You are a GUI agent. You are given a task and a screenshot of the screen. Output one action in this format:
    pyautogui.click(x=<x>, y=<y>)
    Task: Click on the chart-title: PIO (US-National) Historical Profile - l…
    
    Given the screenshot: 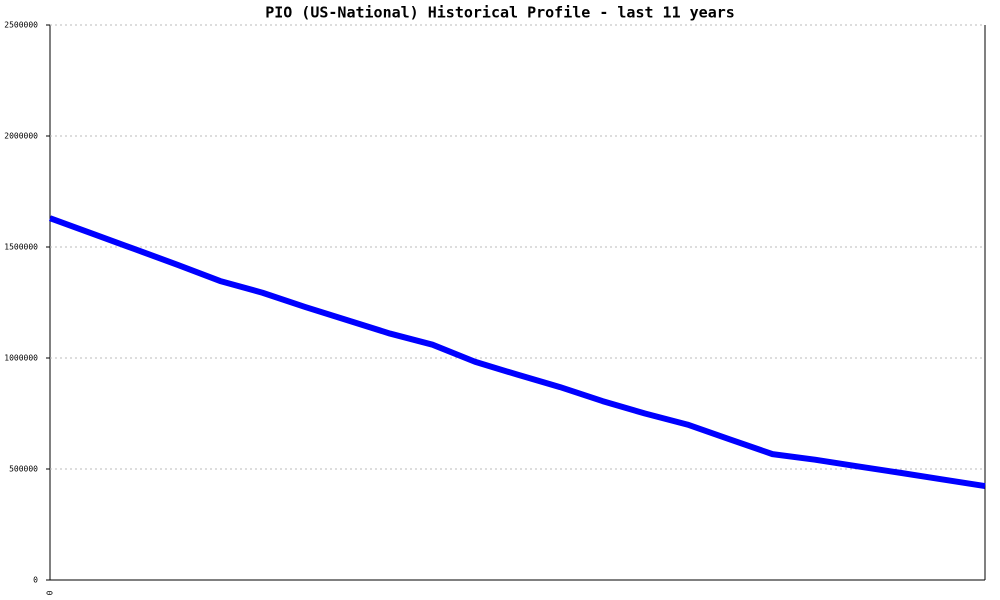 What is the action you would take?
    pyautogui.click(x=500, y=13)
    